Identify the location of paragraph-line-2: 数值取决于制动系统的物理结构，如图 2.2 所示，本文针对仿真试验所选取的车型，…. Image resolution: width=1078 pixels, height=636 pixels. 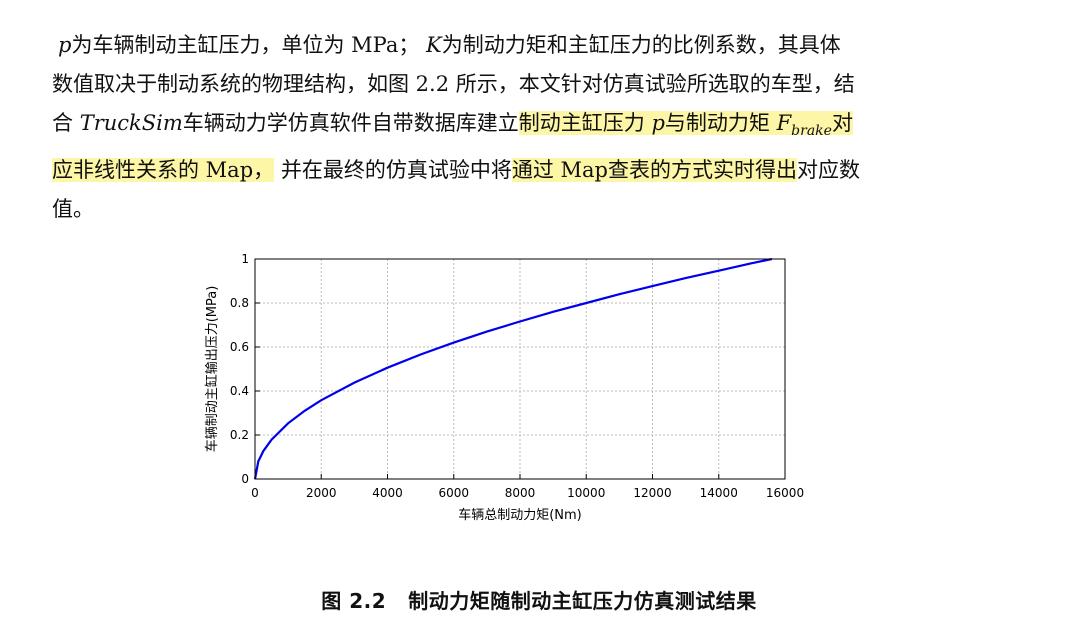
(453, 84).